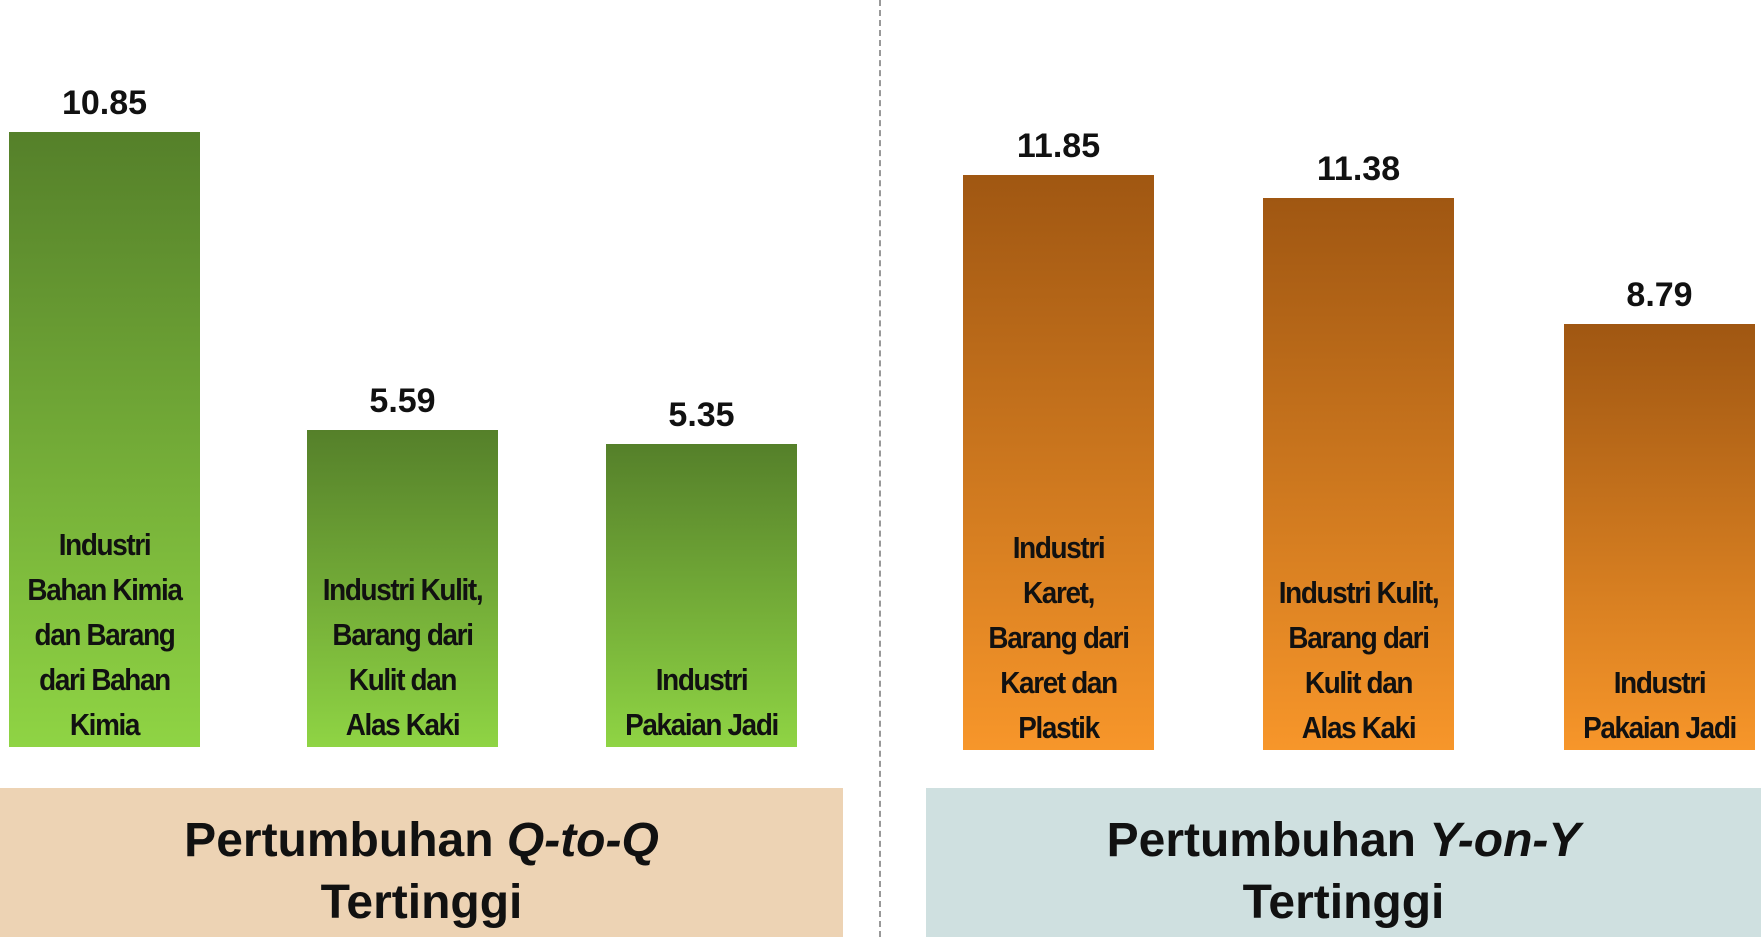  I want to click on title-box: Pertumbuhan Y-on-Y Tertinggi, so click(1343, 862).